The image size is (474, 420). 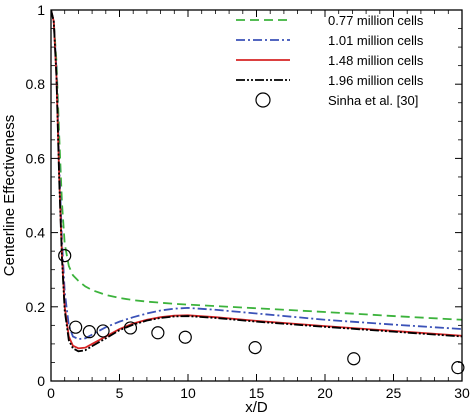 What do you see at coordinates (256, 407) in the screenshot?
I see `x-axis-title: x/D` at bounding box center [256, 407].